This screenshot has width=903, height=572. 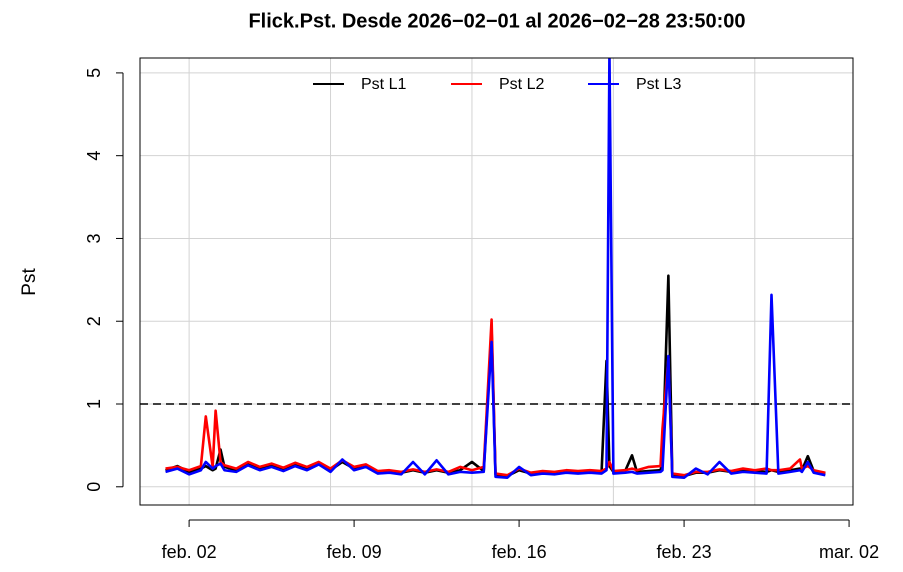 What do you see at coordinates (521, 84) in the screenshot?
I see `legend-label: Pst L2` at bounding box center [521, 84].